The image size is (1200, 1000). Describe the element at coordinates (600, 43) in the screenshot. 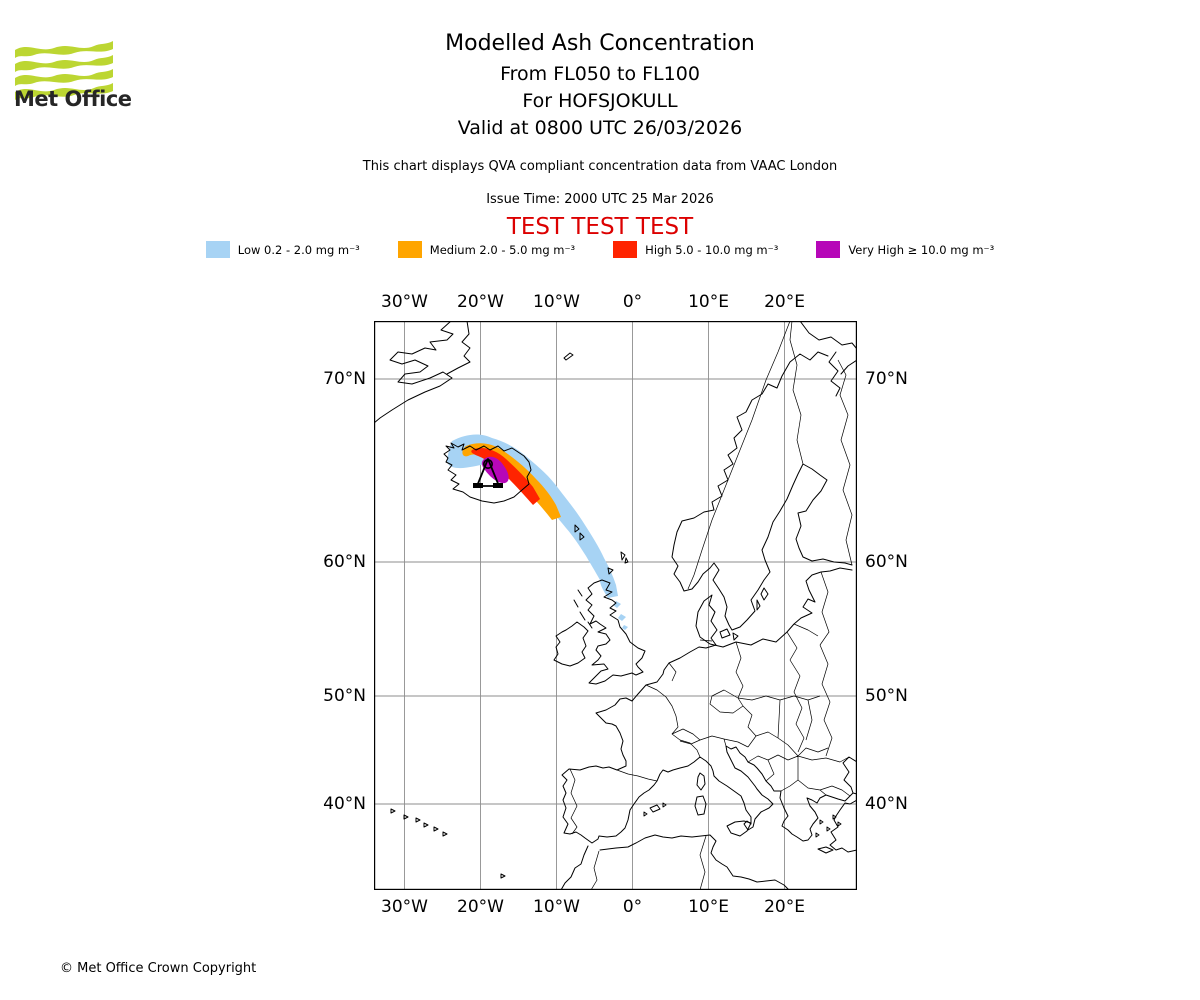

I see `page-title: Modelled Ash Concentration` at that location.